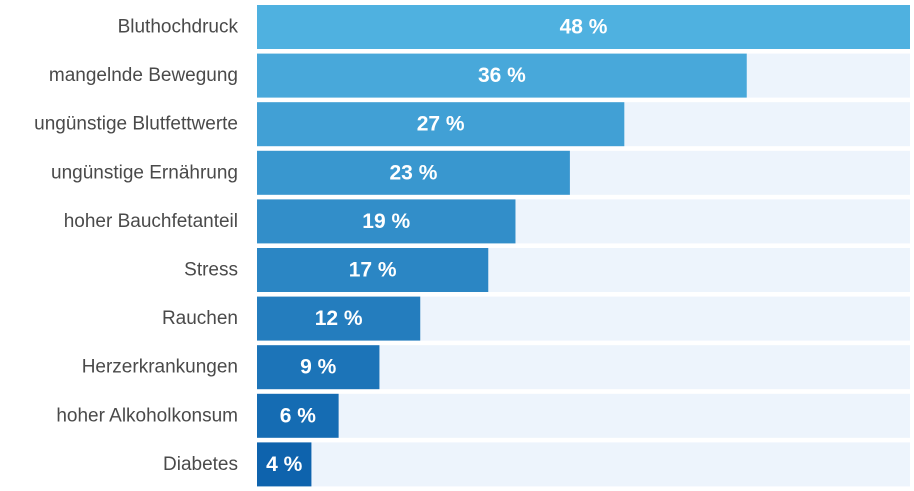 The height and width of the screenshot is (491, 914). What do you see at coordinates (144, 172) in the screenshot?
I see `category-label: ungünstige Ernährung` at bounding box center [144, 172].